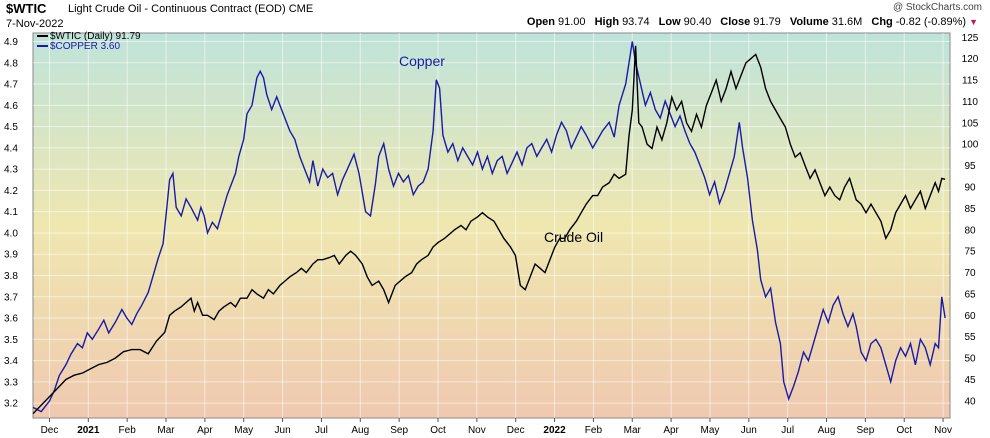 The image size is (990, 438). I want to click on chart-legend: $WTIC (Daily) 91.79 $COPPER 3.60, so click(89, 41).